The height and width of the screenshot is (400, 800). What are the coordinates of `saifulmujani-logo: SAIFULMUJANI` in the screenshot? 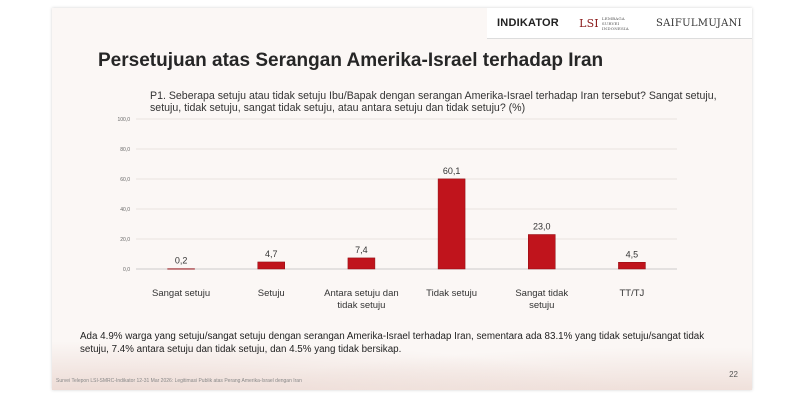 It's located at (698, 23).